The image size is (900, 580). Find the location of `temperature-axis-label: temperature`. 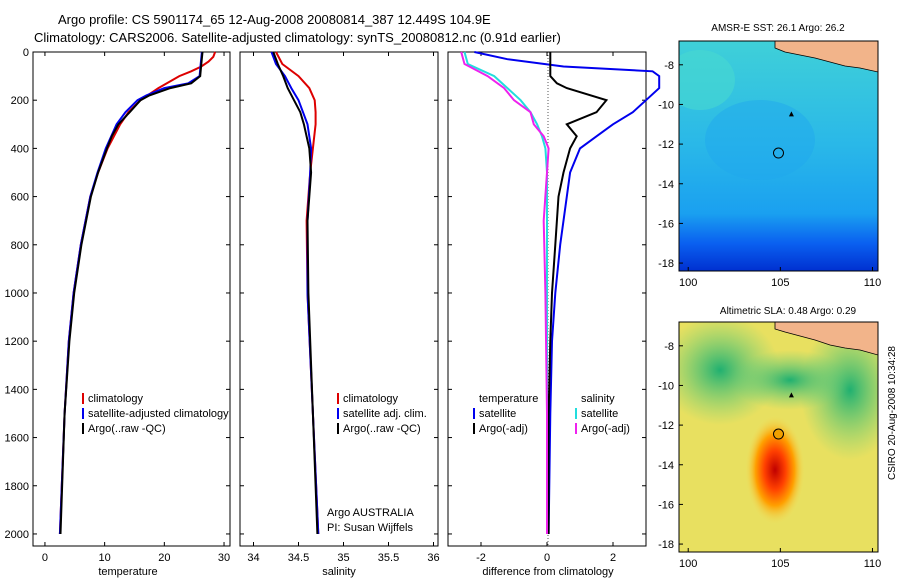

temperature-axis-label: temperature is located at coordinates (127, 572).